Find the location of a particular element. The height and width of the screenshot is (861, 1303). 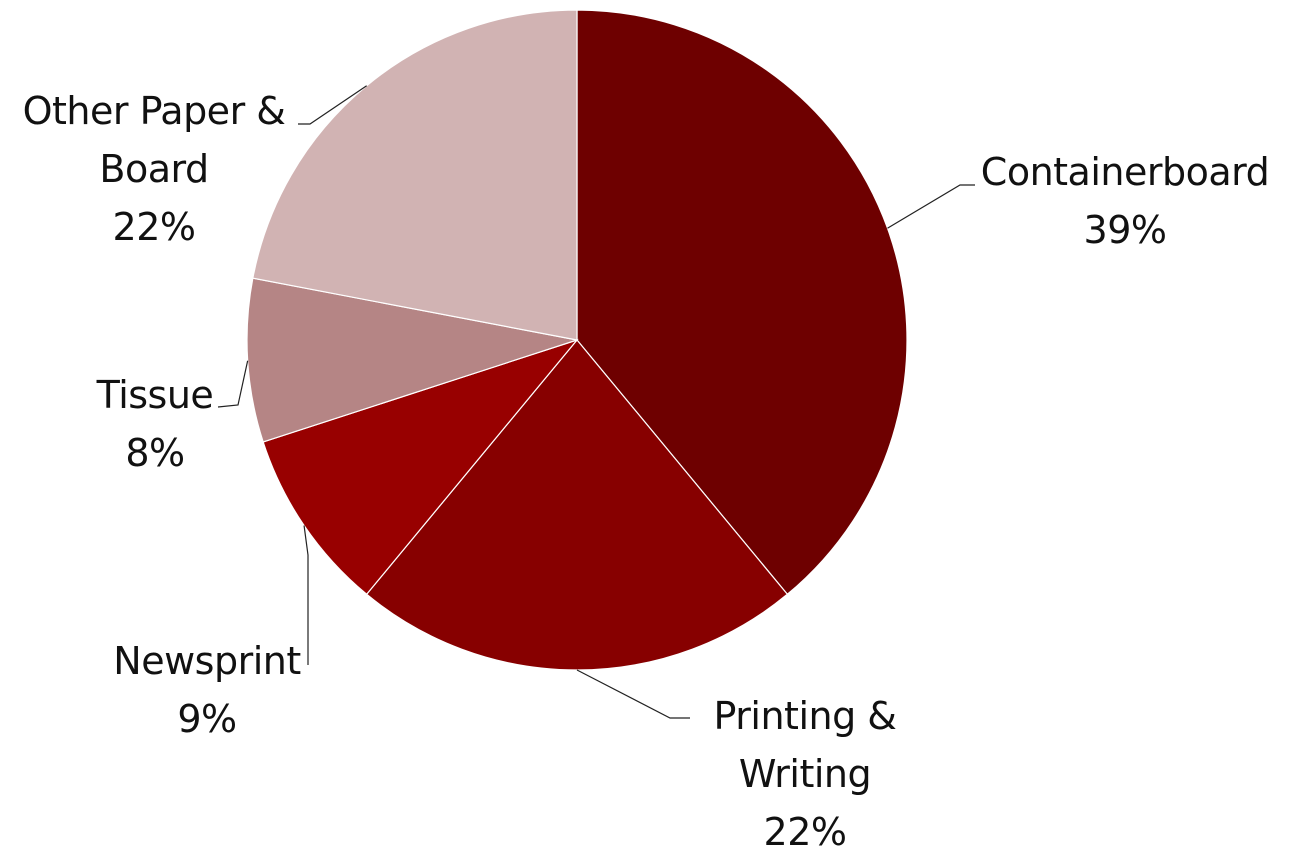

data-label-other-paper-board-name-1: Other Paper & is located at coordinates (154, 111).